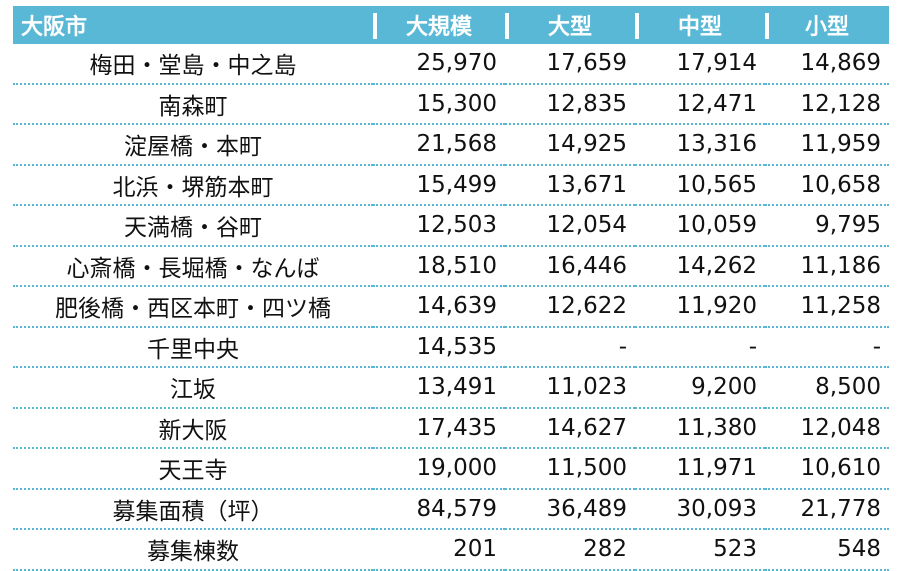 The image size is (900, 571). I want to click on table-row: 心斎橋・長堀橋・なんば 18,510 16,446 14,262 11,186, so click(451, 266).